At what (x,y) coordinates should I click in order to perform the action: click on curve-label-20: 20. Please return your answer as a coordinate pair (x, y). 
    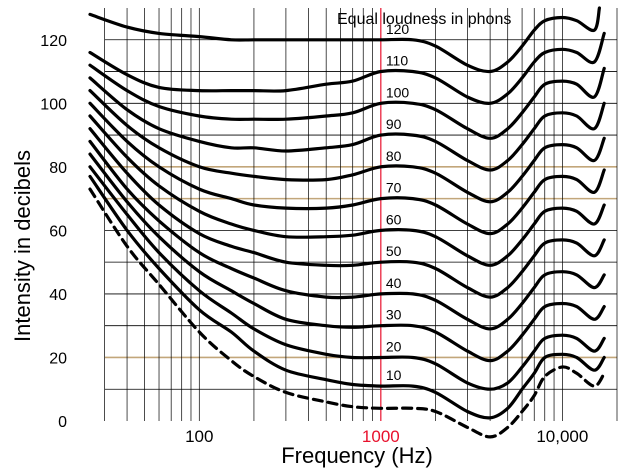
    Looking at the image, I should click on (394, 346).